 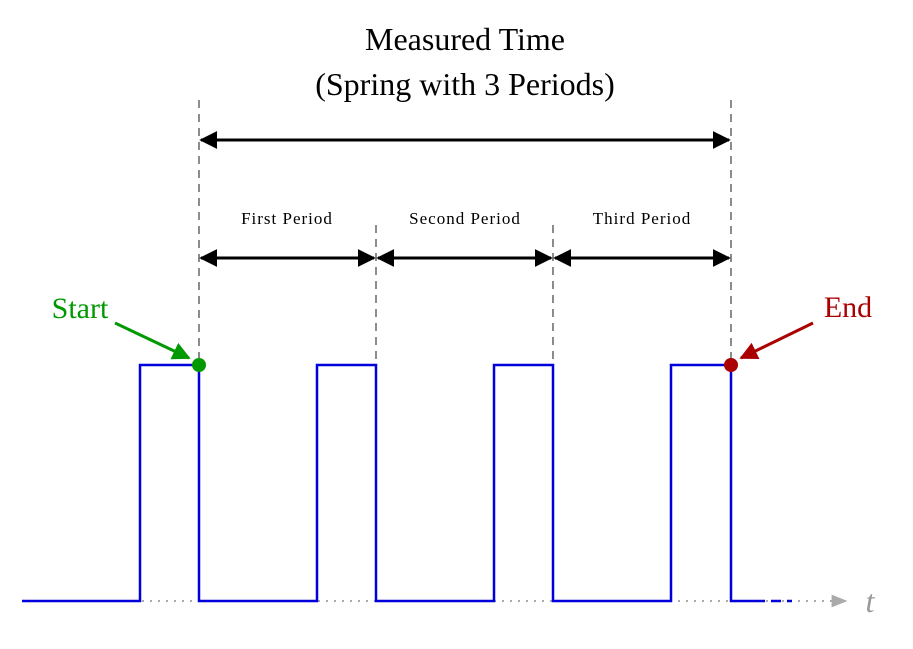 What do you see at coordinates (776, 340) in the screenshot?
I see `end-arrow` at bounding box center [776, 340].